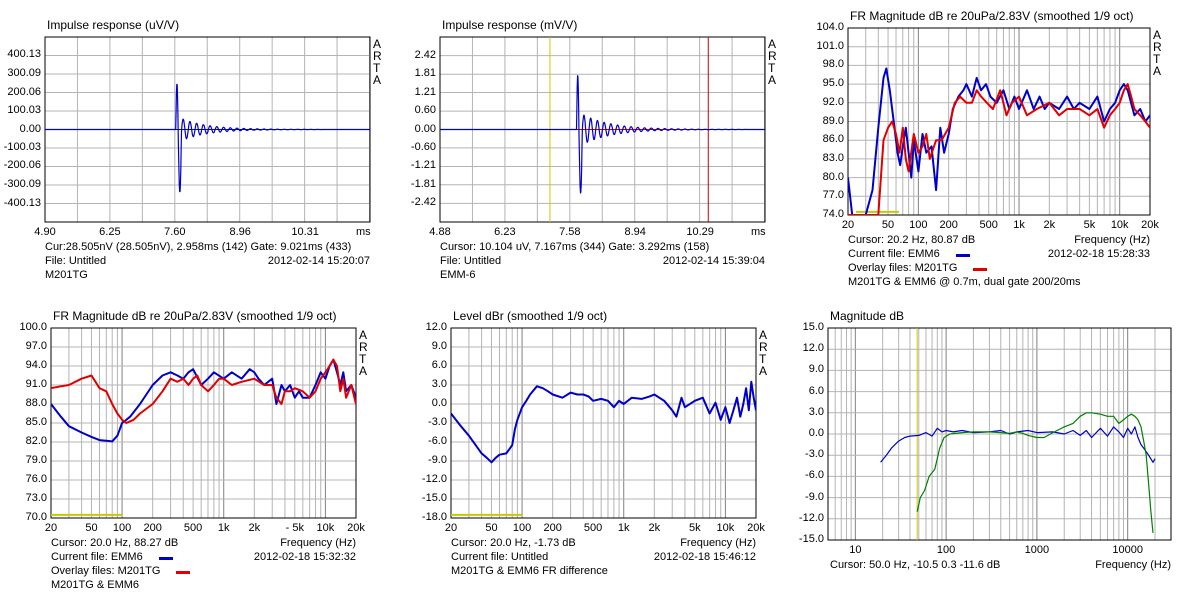 Image resolution: width=1200 pixels, height=610 pixels. Describe the element at coordinates (110, 232) in the screenshot. I see `x-tick-label: 6.25` at that location.